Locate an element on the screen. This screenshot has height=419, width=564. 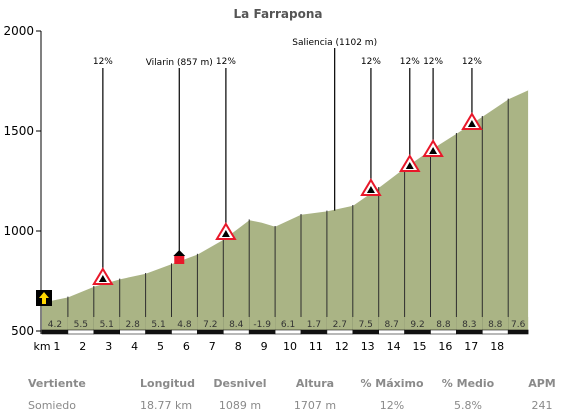
segment-gradient-17: 8.3 is located at coordinates (469, 325).